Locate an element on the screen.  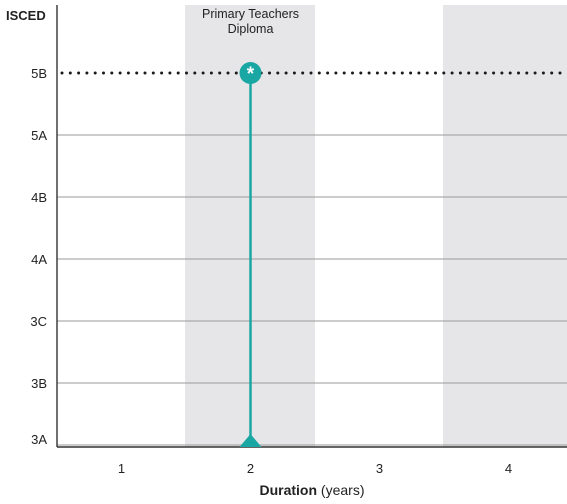
series-label-0: Primary Teachers Diploma is located at coordinates (250, 21).